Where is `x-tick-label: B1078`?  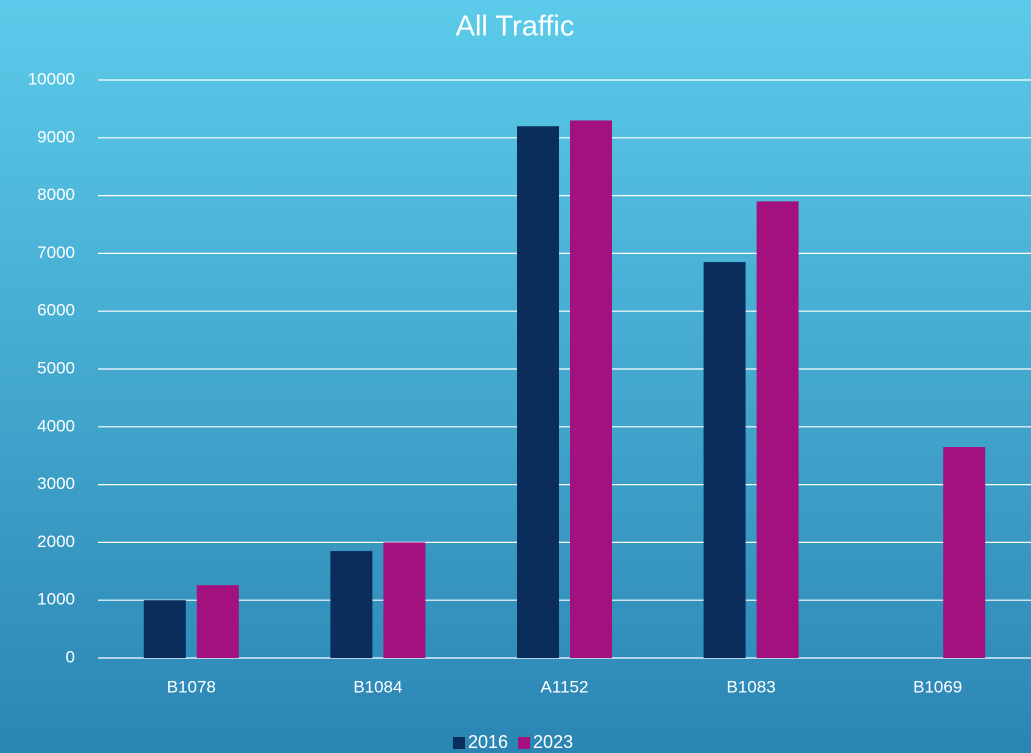
x-tick-label: B1078 is located at coordinates (191, 686).